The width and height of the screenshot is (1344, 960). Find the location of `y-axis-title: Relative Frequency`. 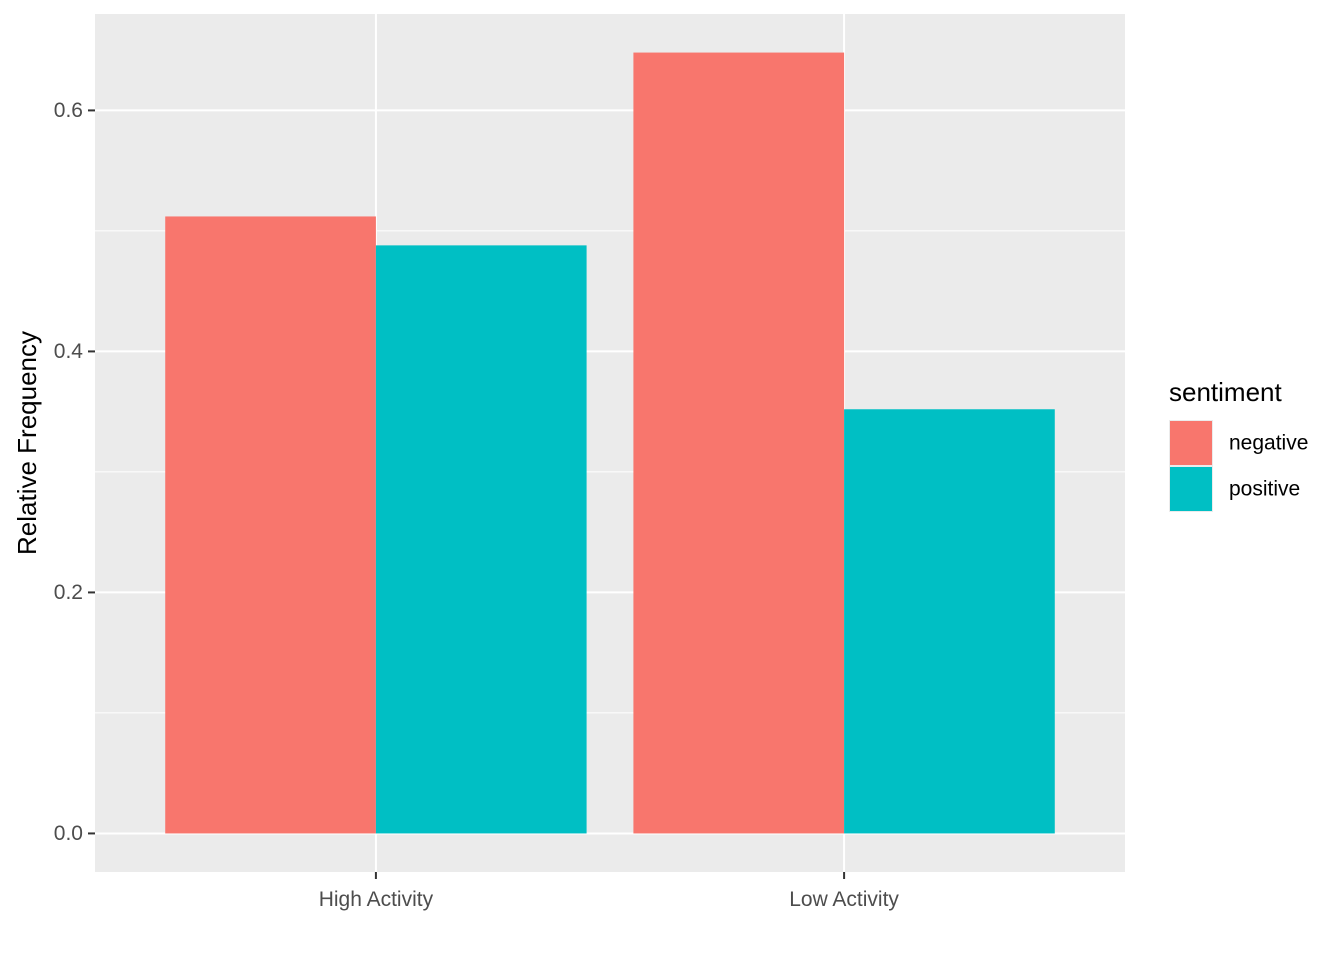

y-axis-title: Relative Frequency is located at coordinates (27, 443).